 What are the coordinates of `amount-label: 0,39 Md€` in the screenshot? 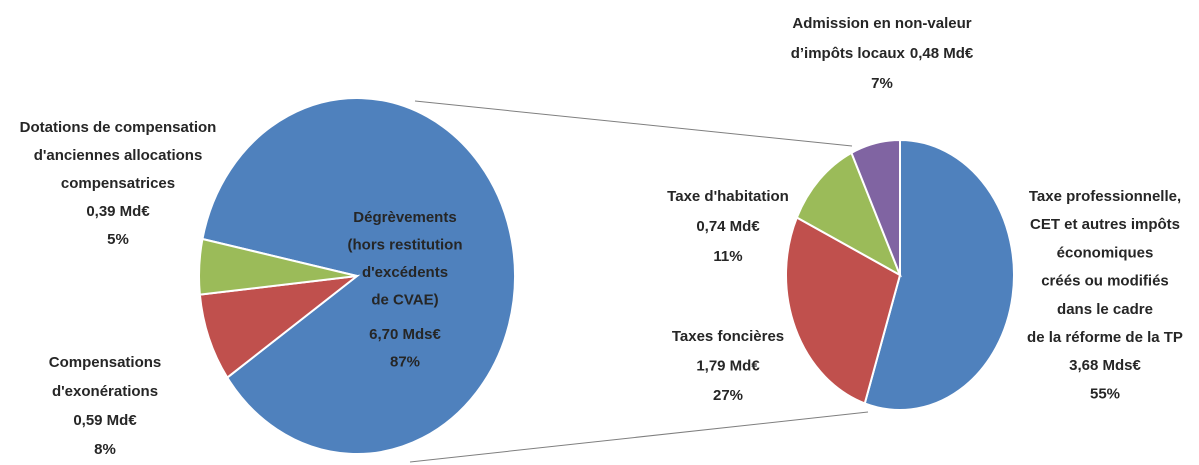 It's located at (118, 211).